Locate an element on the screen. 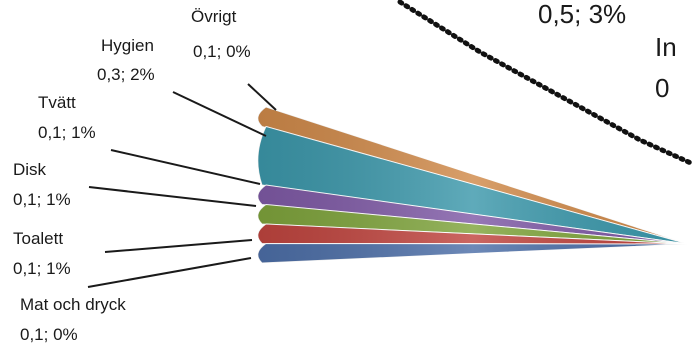 The width and height of the screenshot is (693, 347). label-ovrigt-value: 0,1; 0% is located at coordinates (222, 51).